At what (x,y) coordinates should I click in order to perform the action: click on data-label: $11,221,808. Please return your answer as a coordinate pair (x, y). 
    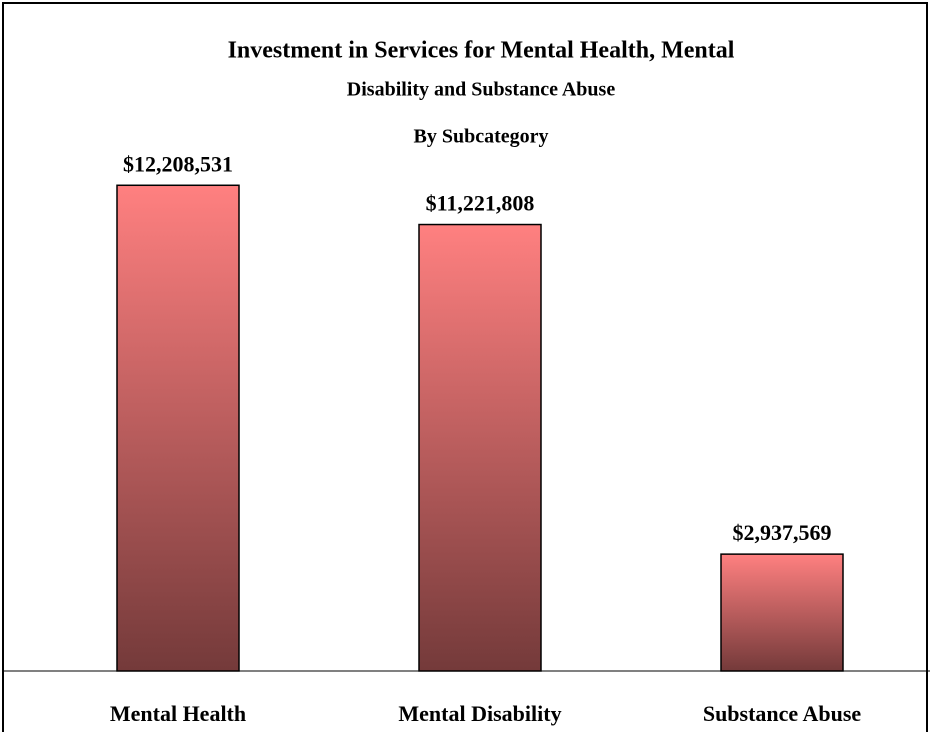
    Looking at the image, I should click on (480, 203).